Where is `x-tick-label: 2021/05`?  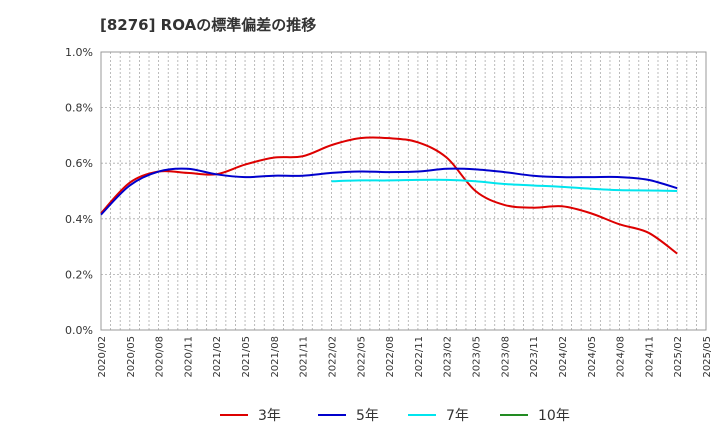 x-tick-label: 2021/05 is located at coordinates (246, 357).